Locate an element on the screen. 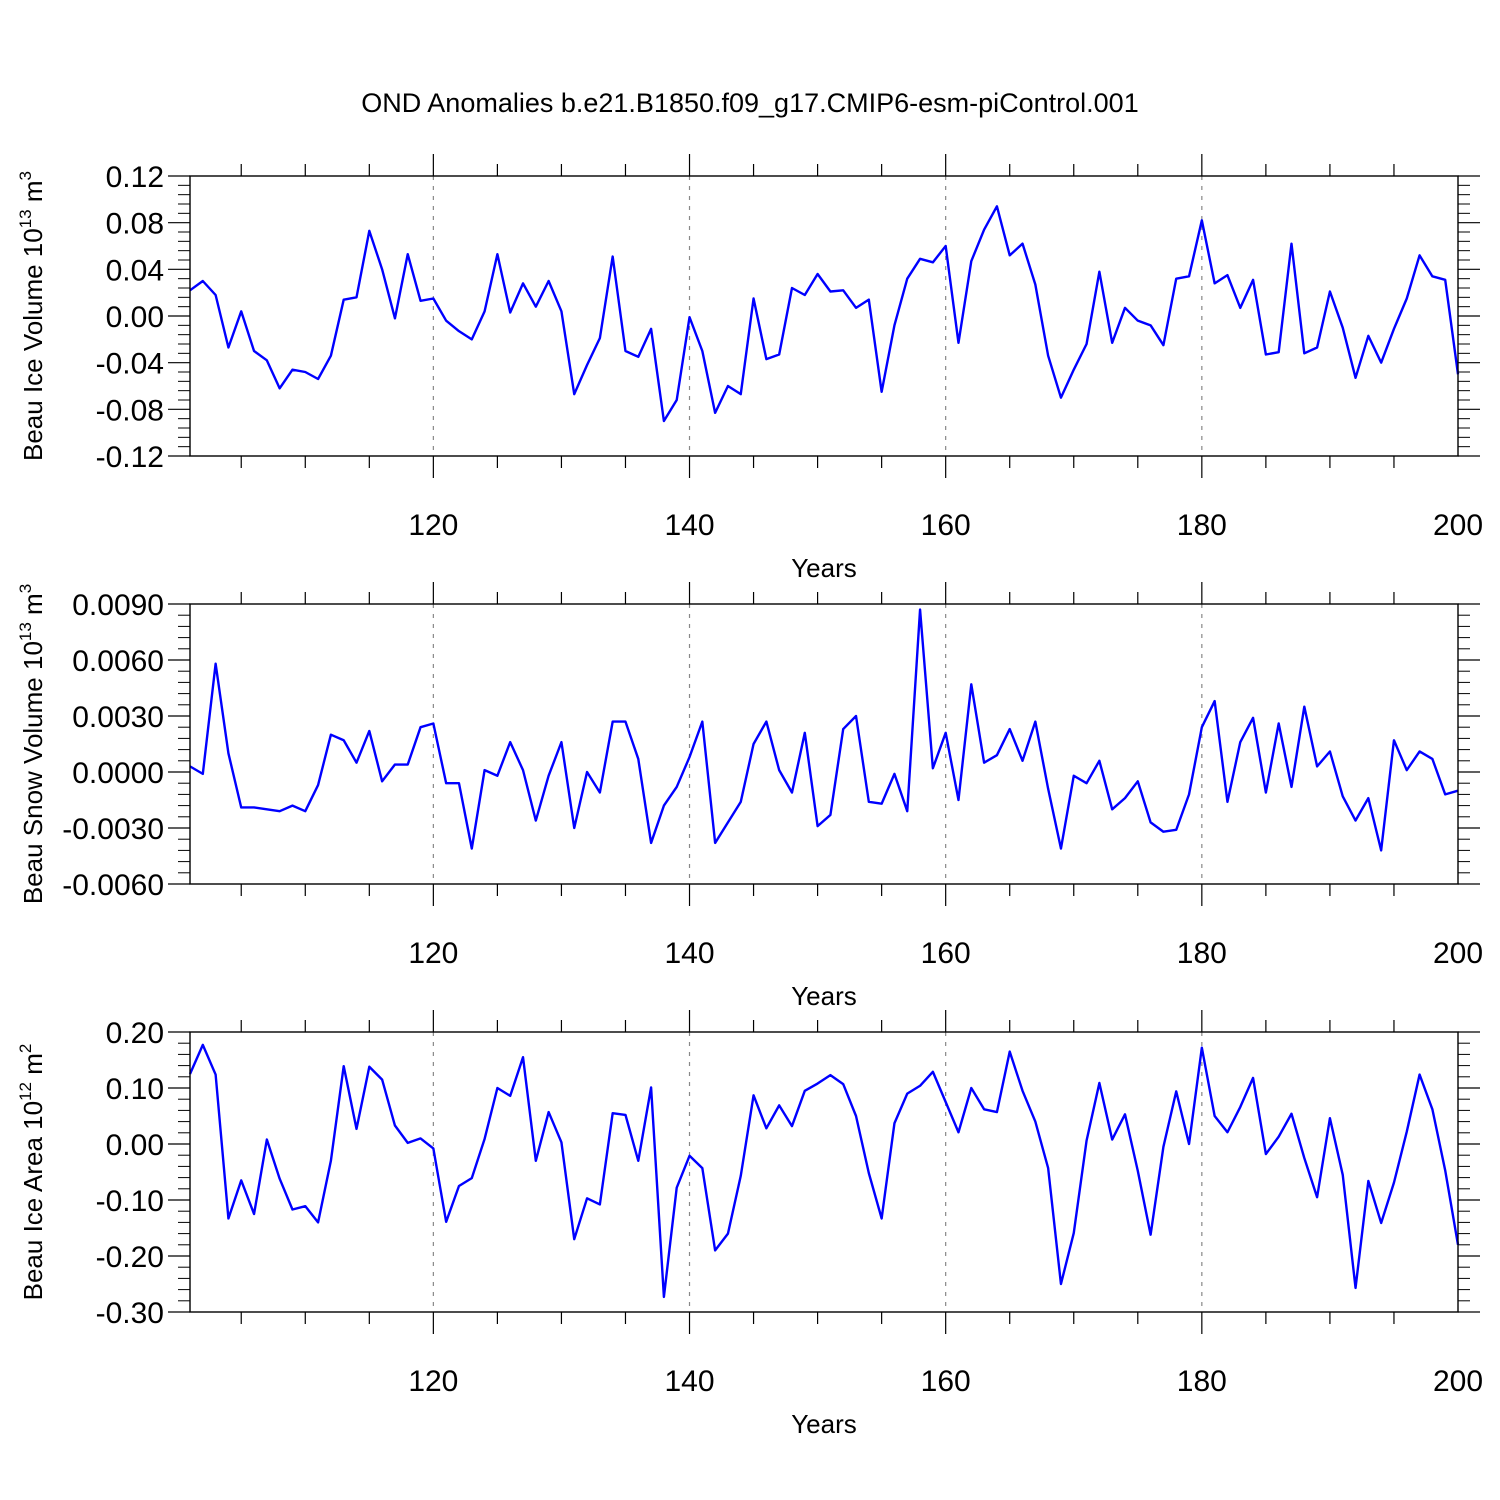  y-tick-label: 0.20 is located at coordinates (135, 1033).